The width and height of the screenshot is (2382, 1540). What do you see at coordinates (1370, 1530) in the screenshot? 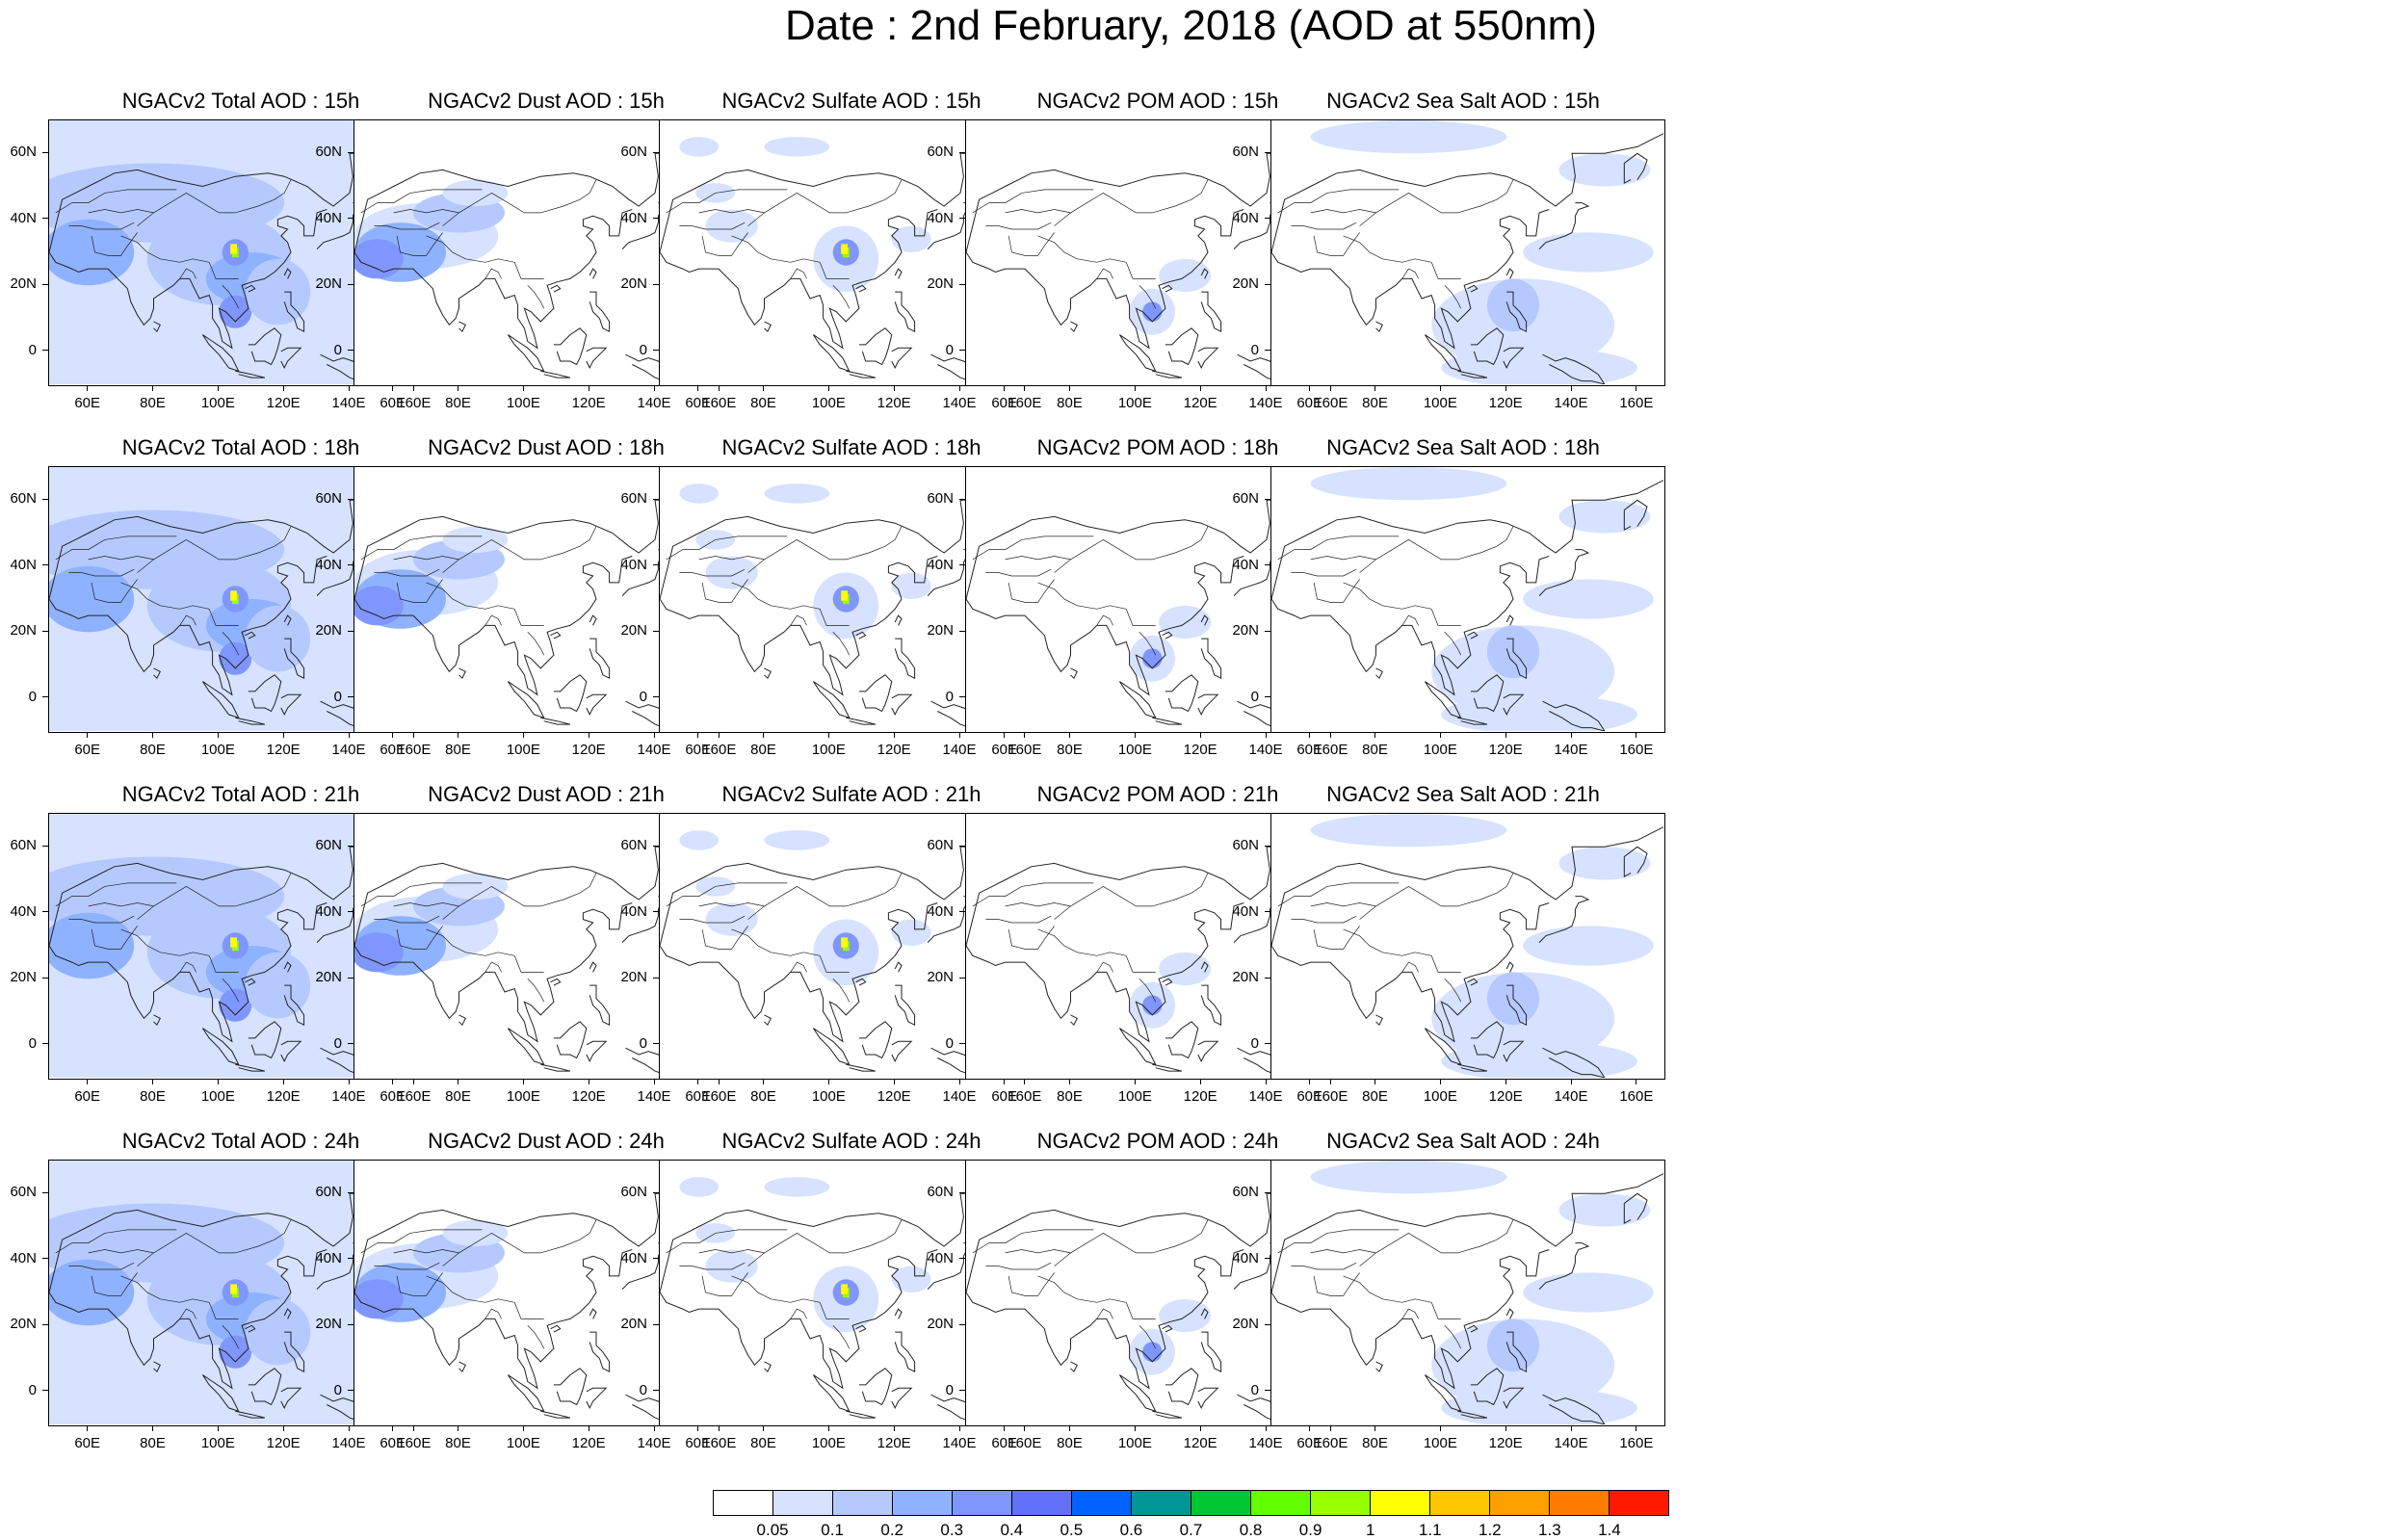
I see `colorbar-label: 1` at bounding box center [1370, 1530].